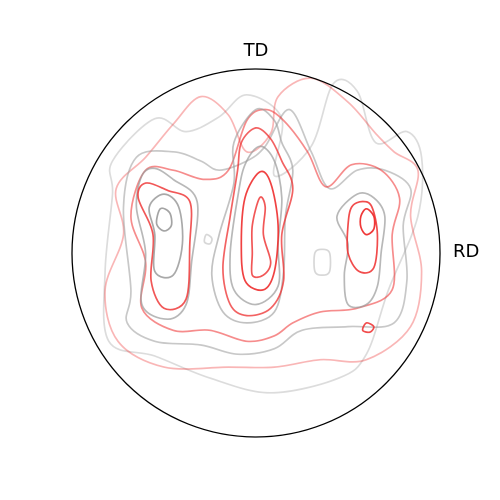  Describe the element at coordinates (208, 239) in the screenshot. I see `contour-gray-left-small` at that location.